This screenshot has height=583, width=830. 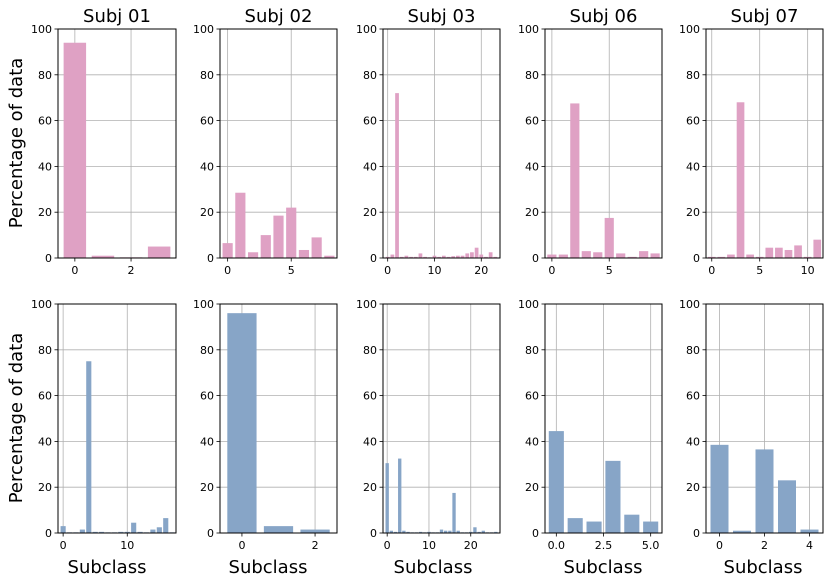 I want to click on xlabel-col-2: Subclass, so click(x=433, y=567).